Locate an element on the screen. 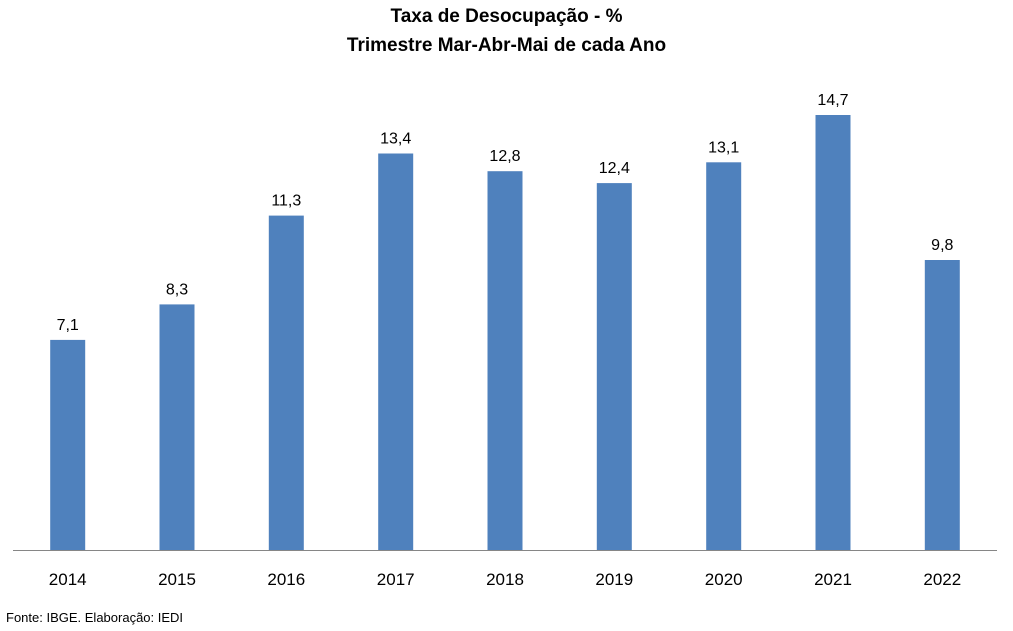 This screenshot has width=1013, height=631. value-label-2017: 13,4 is located at coordinates (395, 139).